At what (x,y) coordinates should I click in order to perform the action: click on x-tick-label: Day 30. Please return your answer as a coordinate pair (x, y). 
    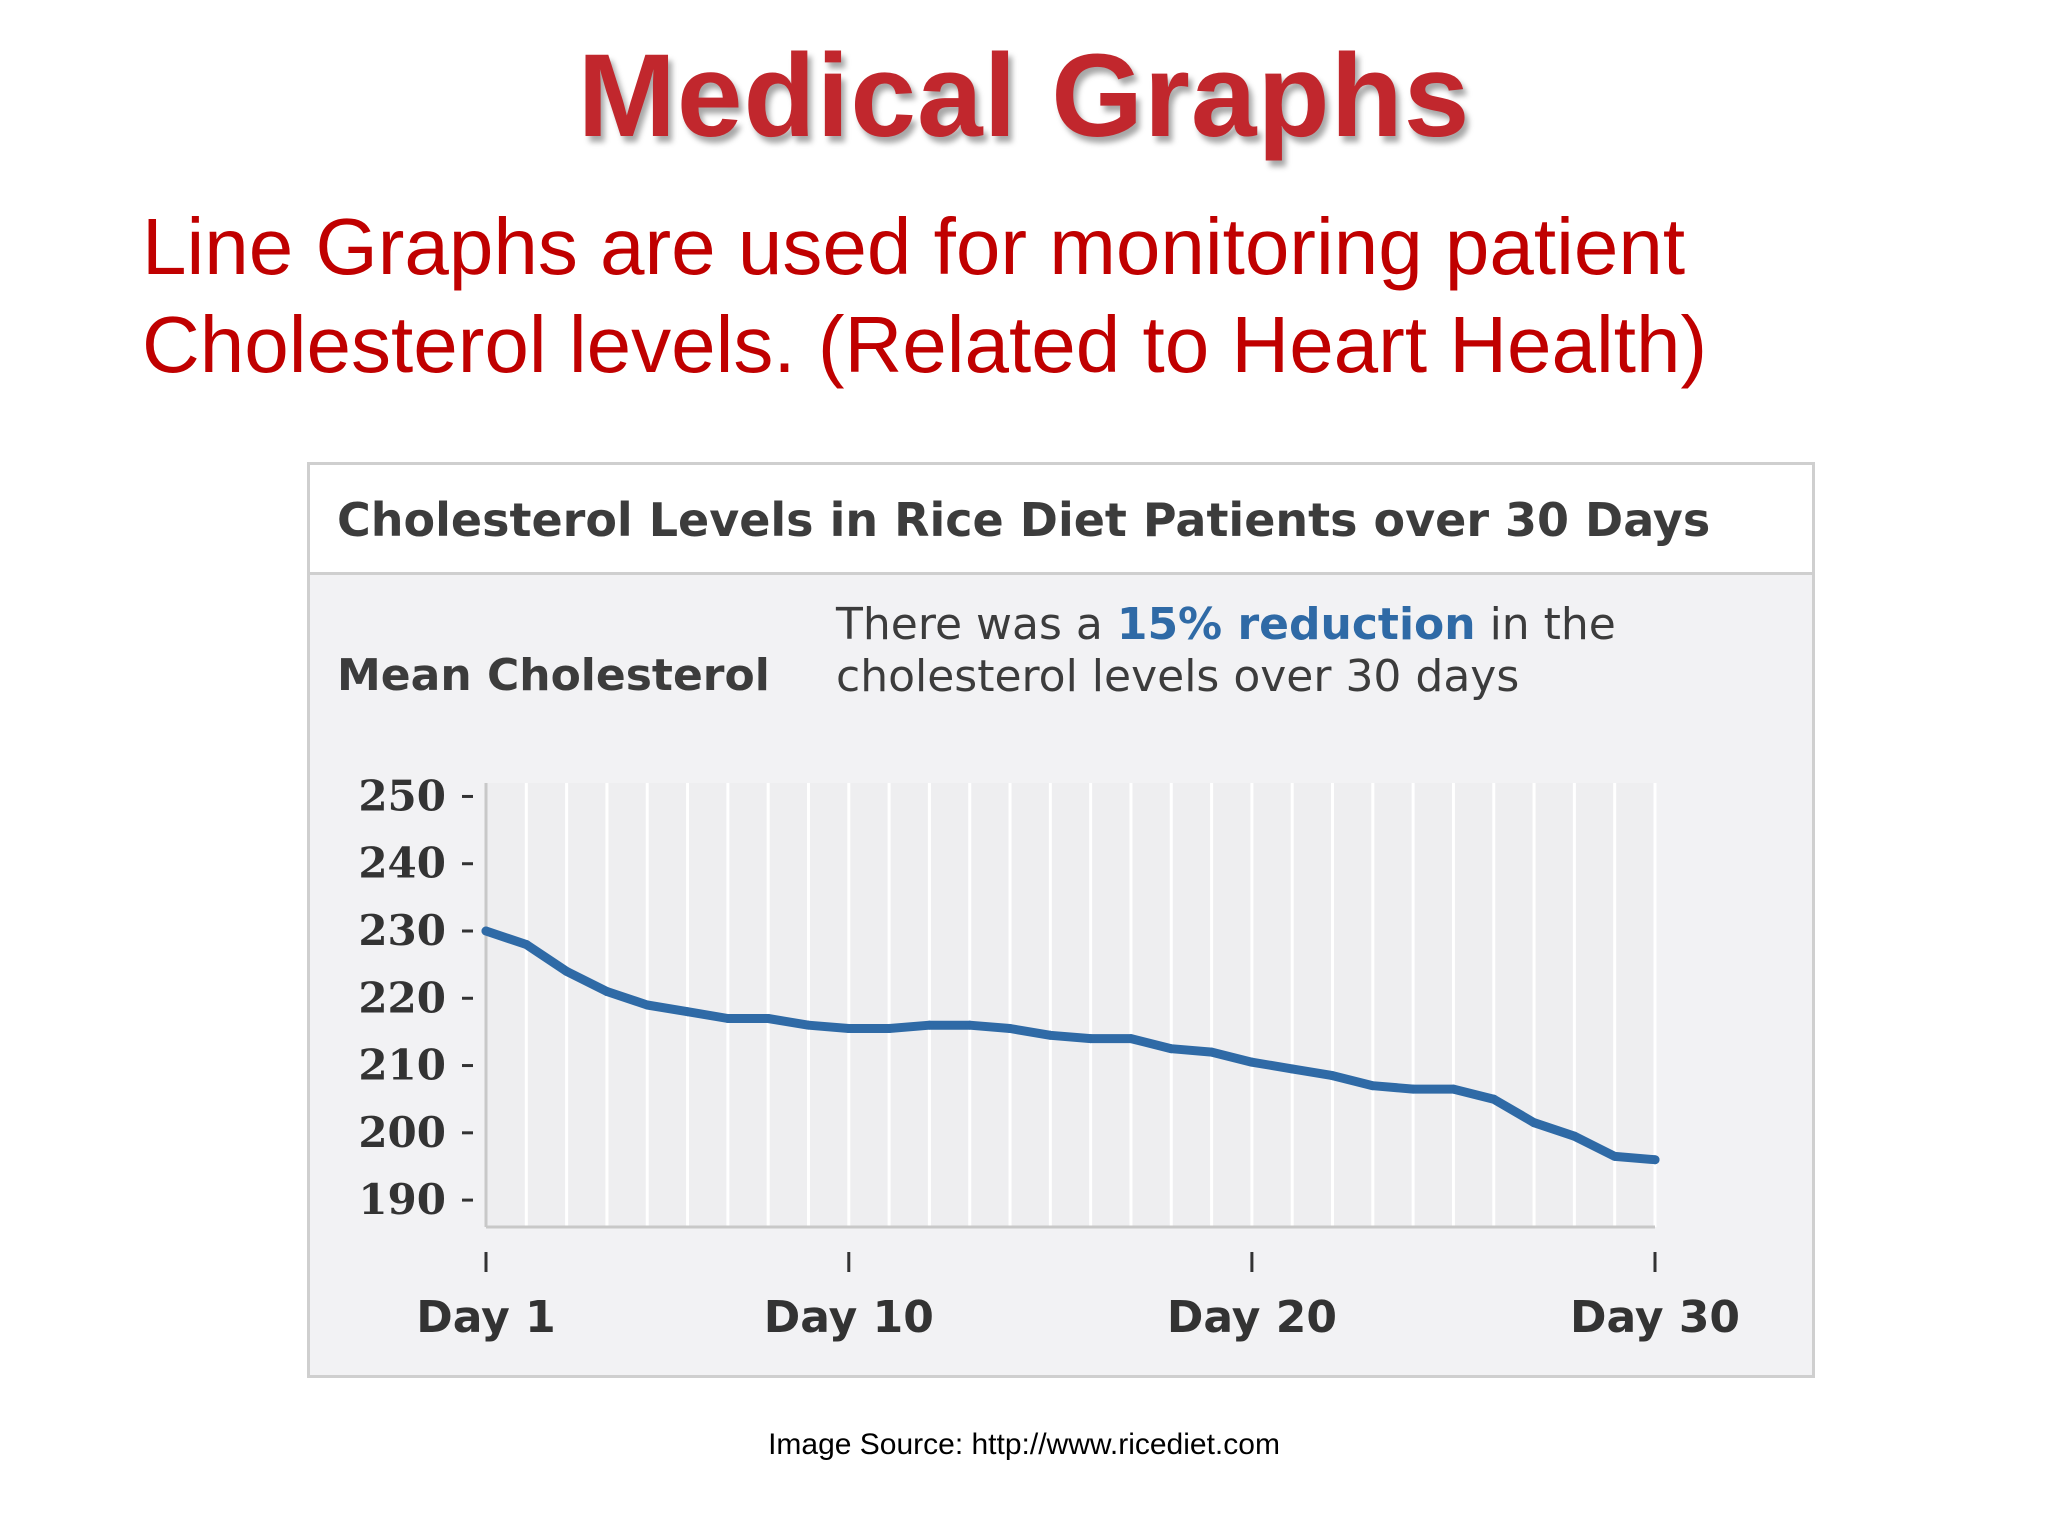
    Looking at the image, I should click on (1655, 1317).